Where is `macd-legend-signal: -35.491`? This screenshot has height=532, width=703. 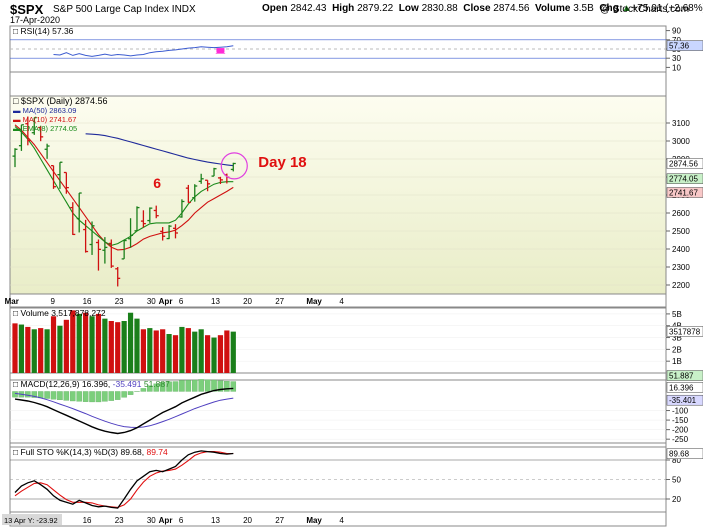 macd-legend-signal: -35.491 is located at coordinates (128, 384).